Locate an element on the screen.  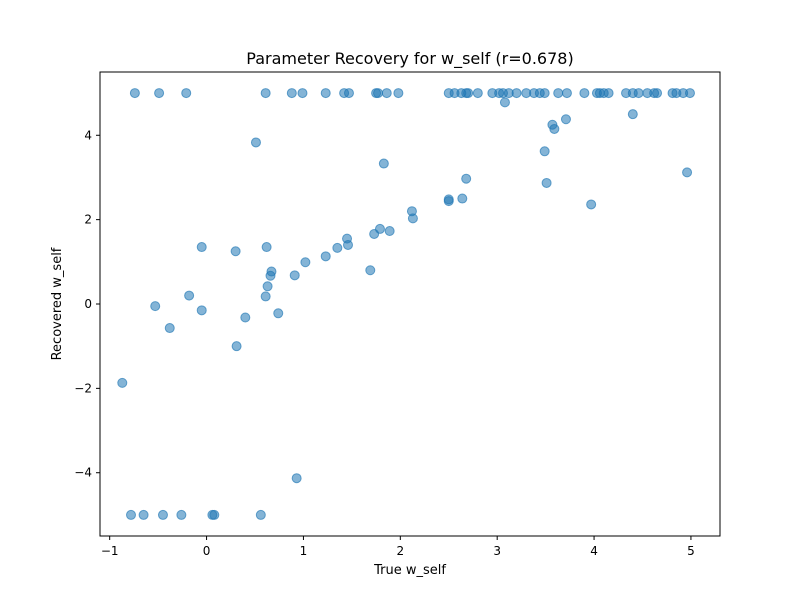
x-tick-label: 1 is located at coordinates (304, 551).